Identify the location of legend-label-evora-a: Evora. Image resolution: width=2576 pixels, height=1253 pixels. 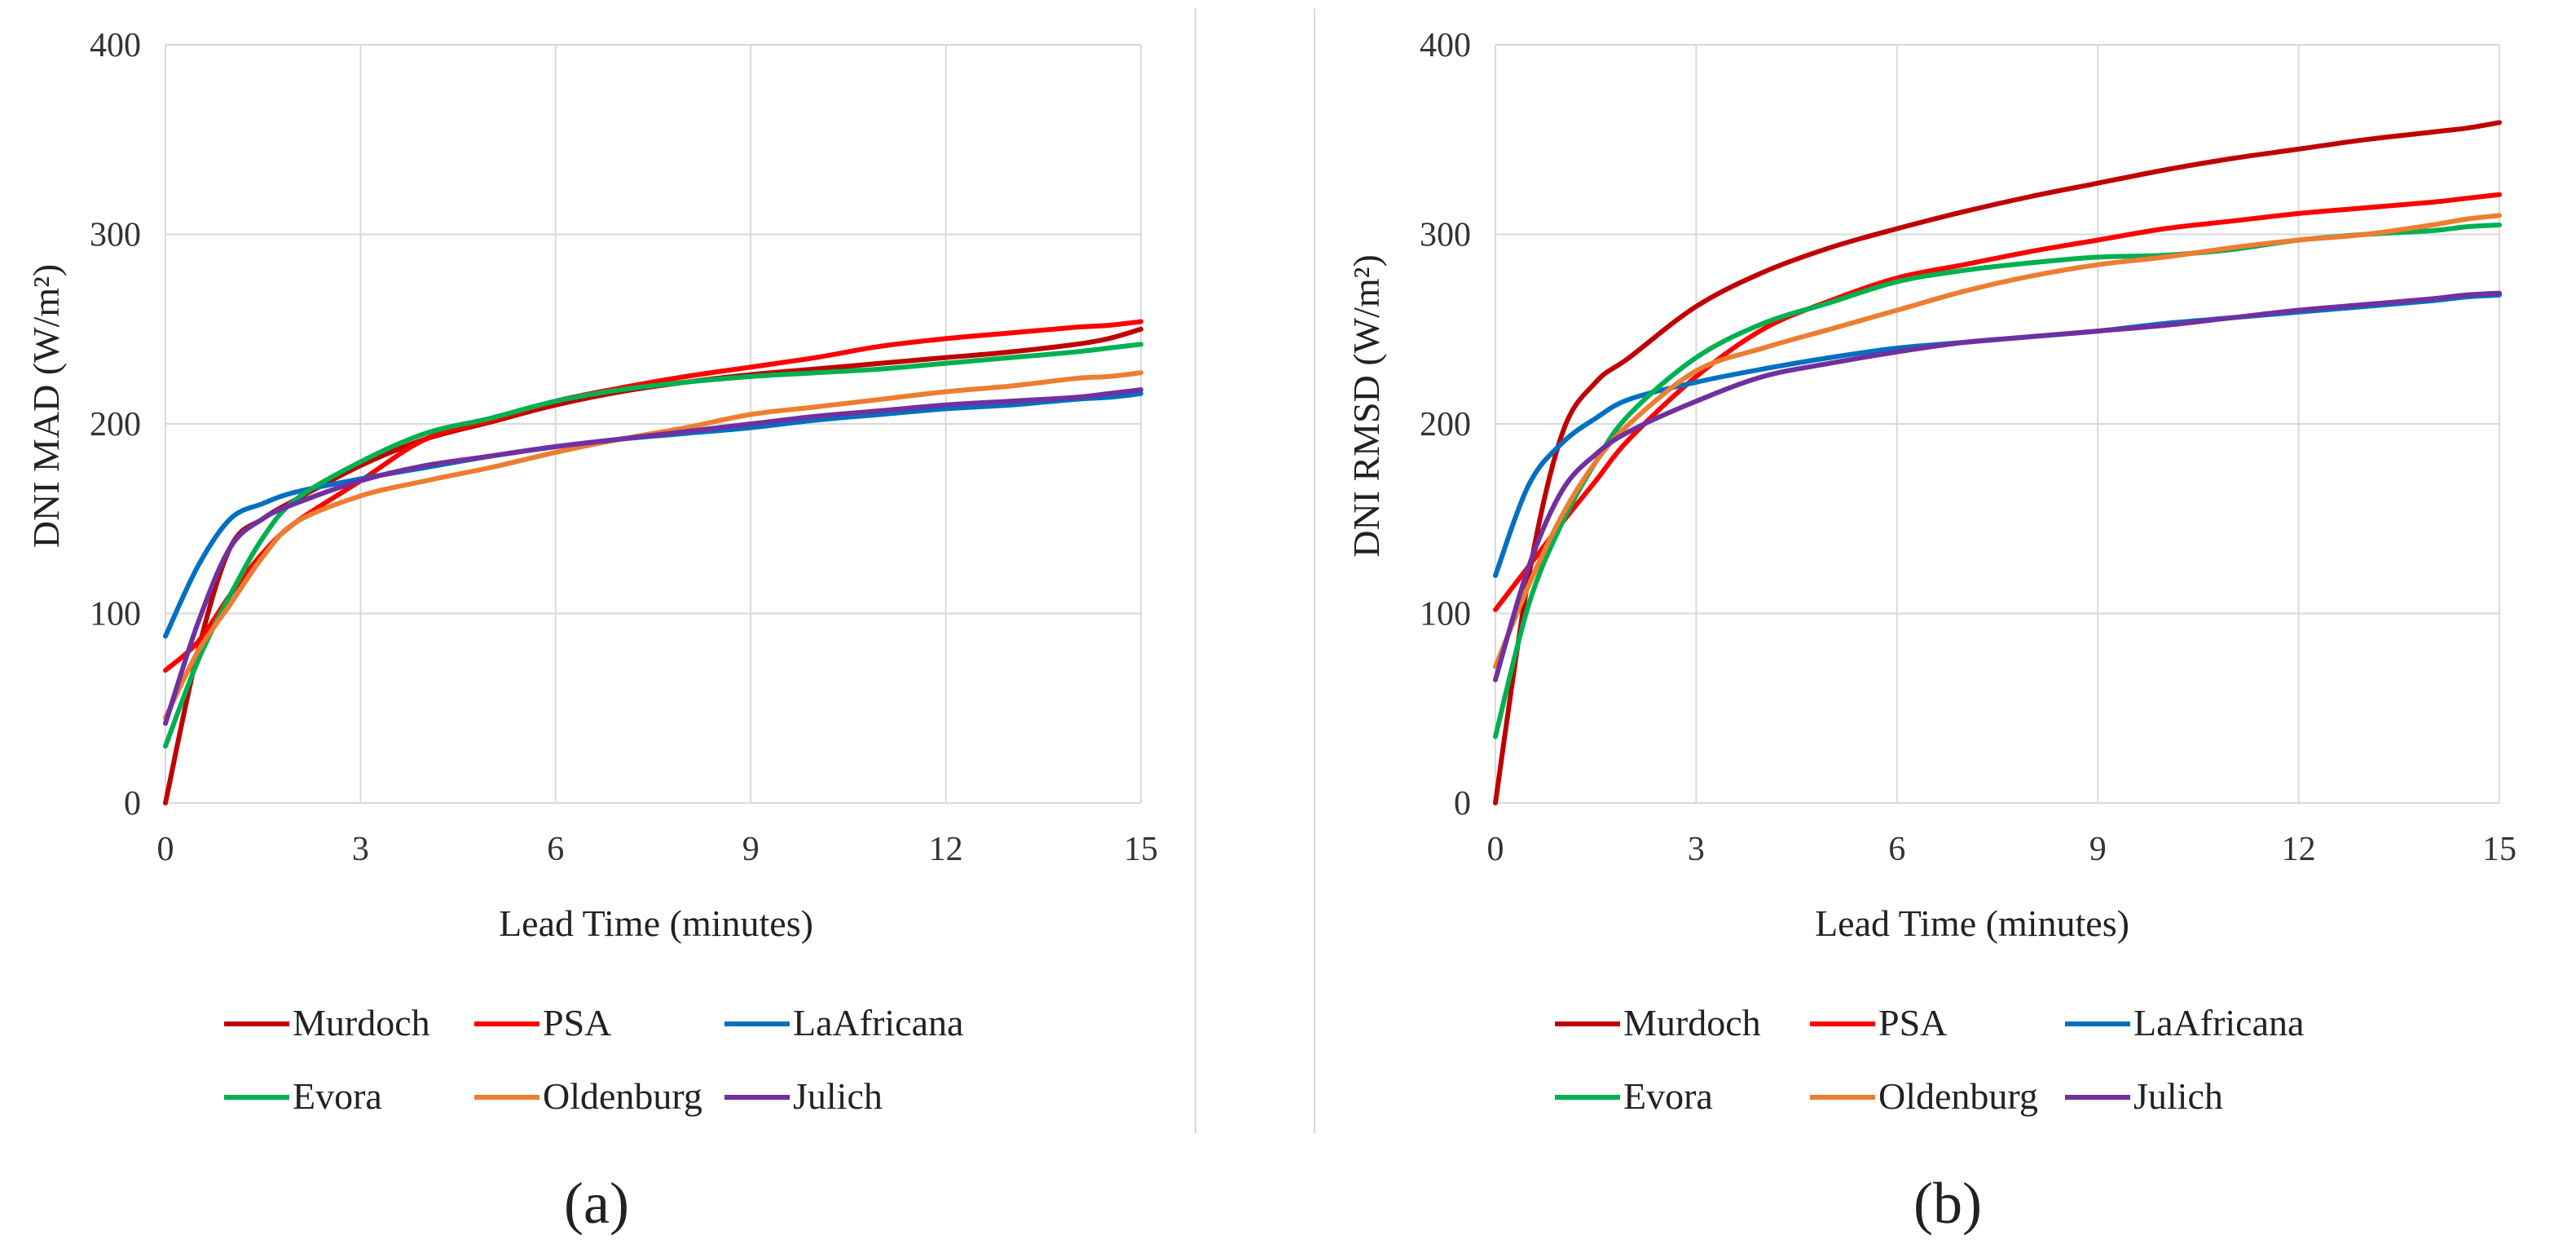
(337, 1096).